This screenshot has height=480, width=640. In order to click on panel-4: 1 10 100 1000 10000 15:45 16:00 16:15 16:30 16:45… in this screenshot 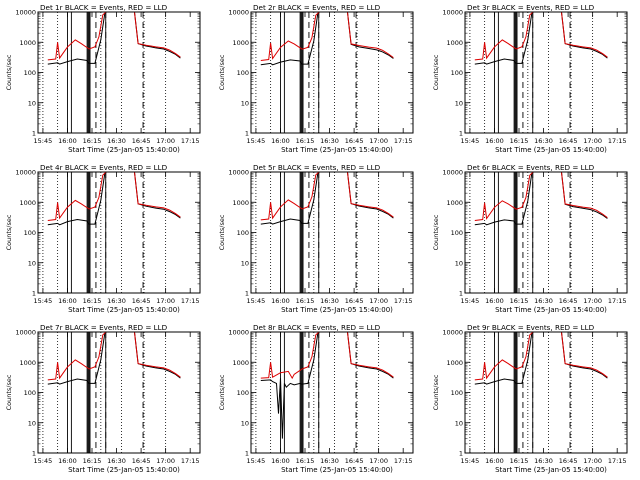, I will do `click(103, 238)`.